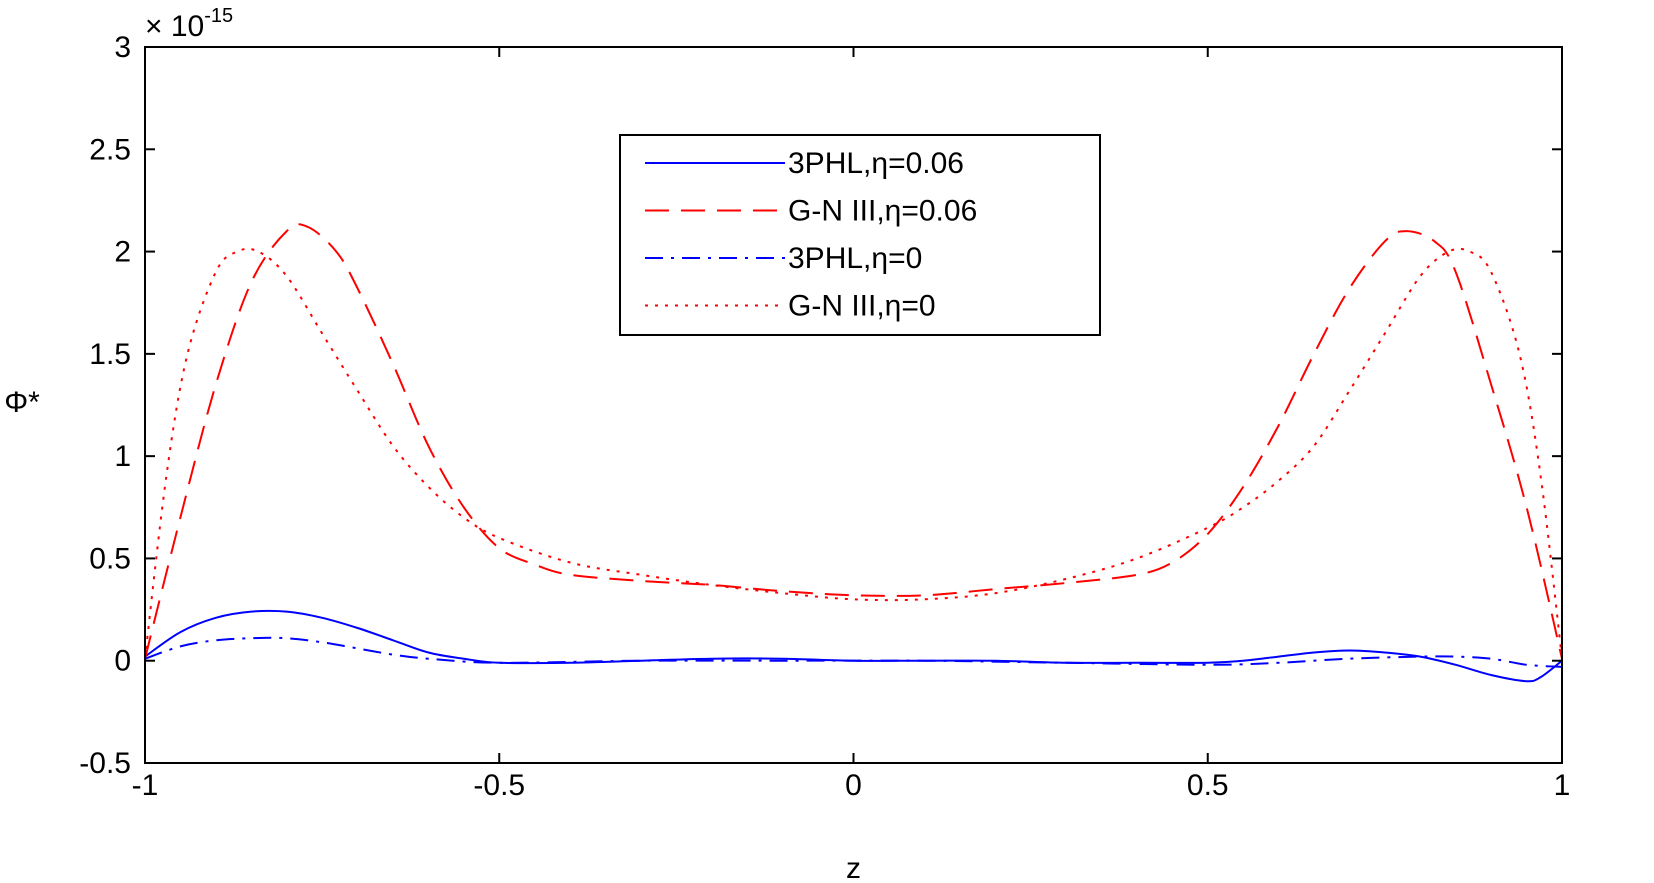 This screenshot has height=883, width=1654. I want to click on x-tick-label: -1, so click(145, 785).